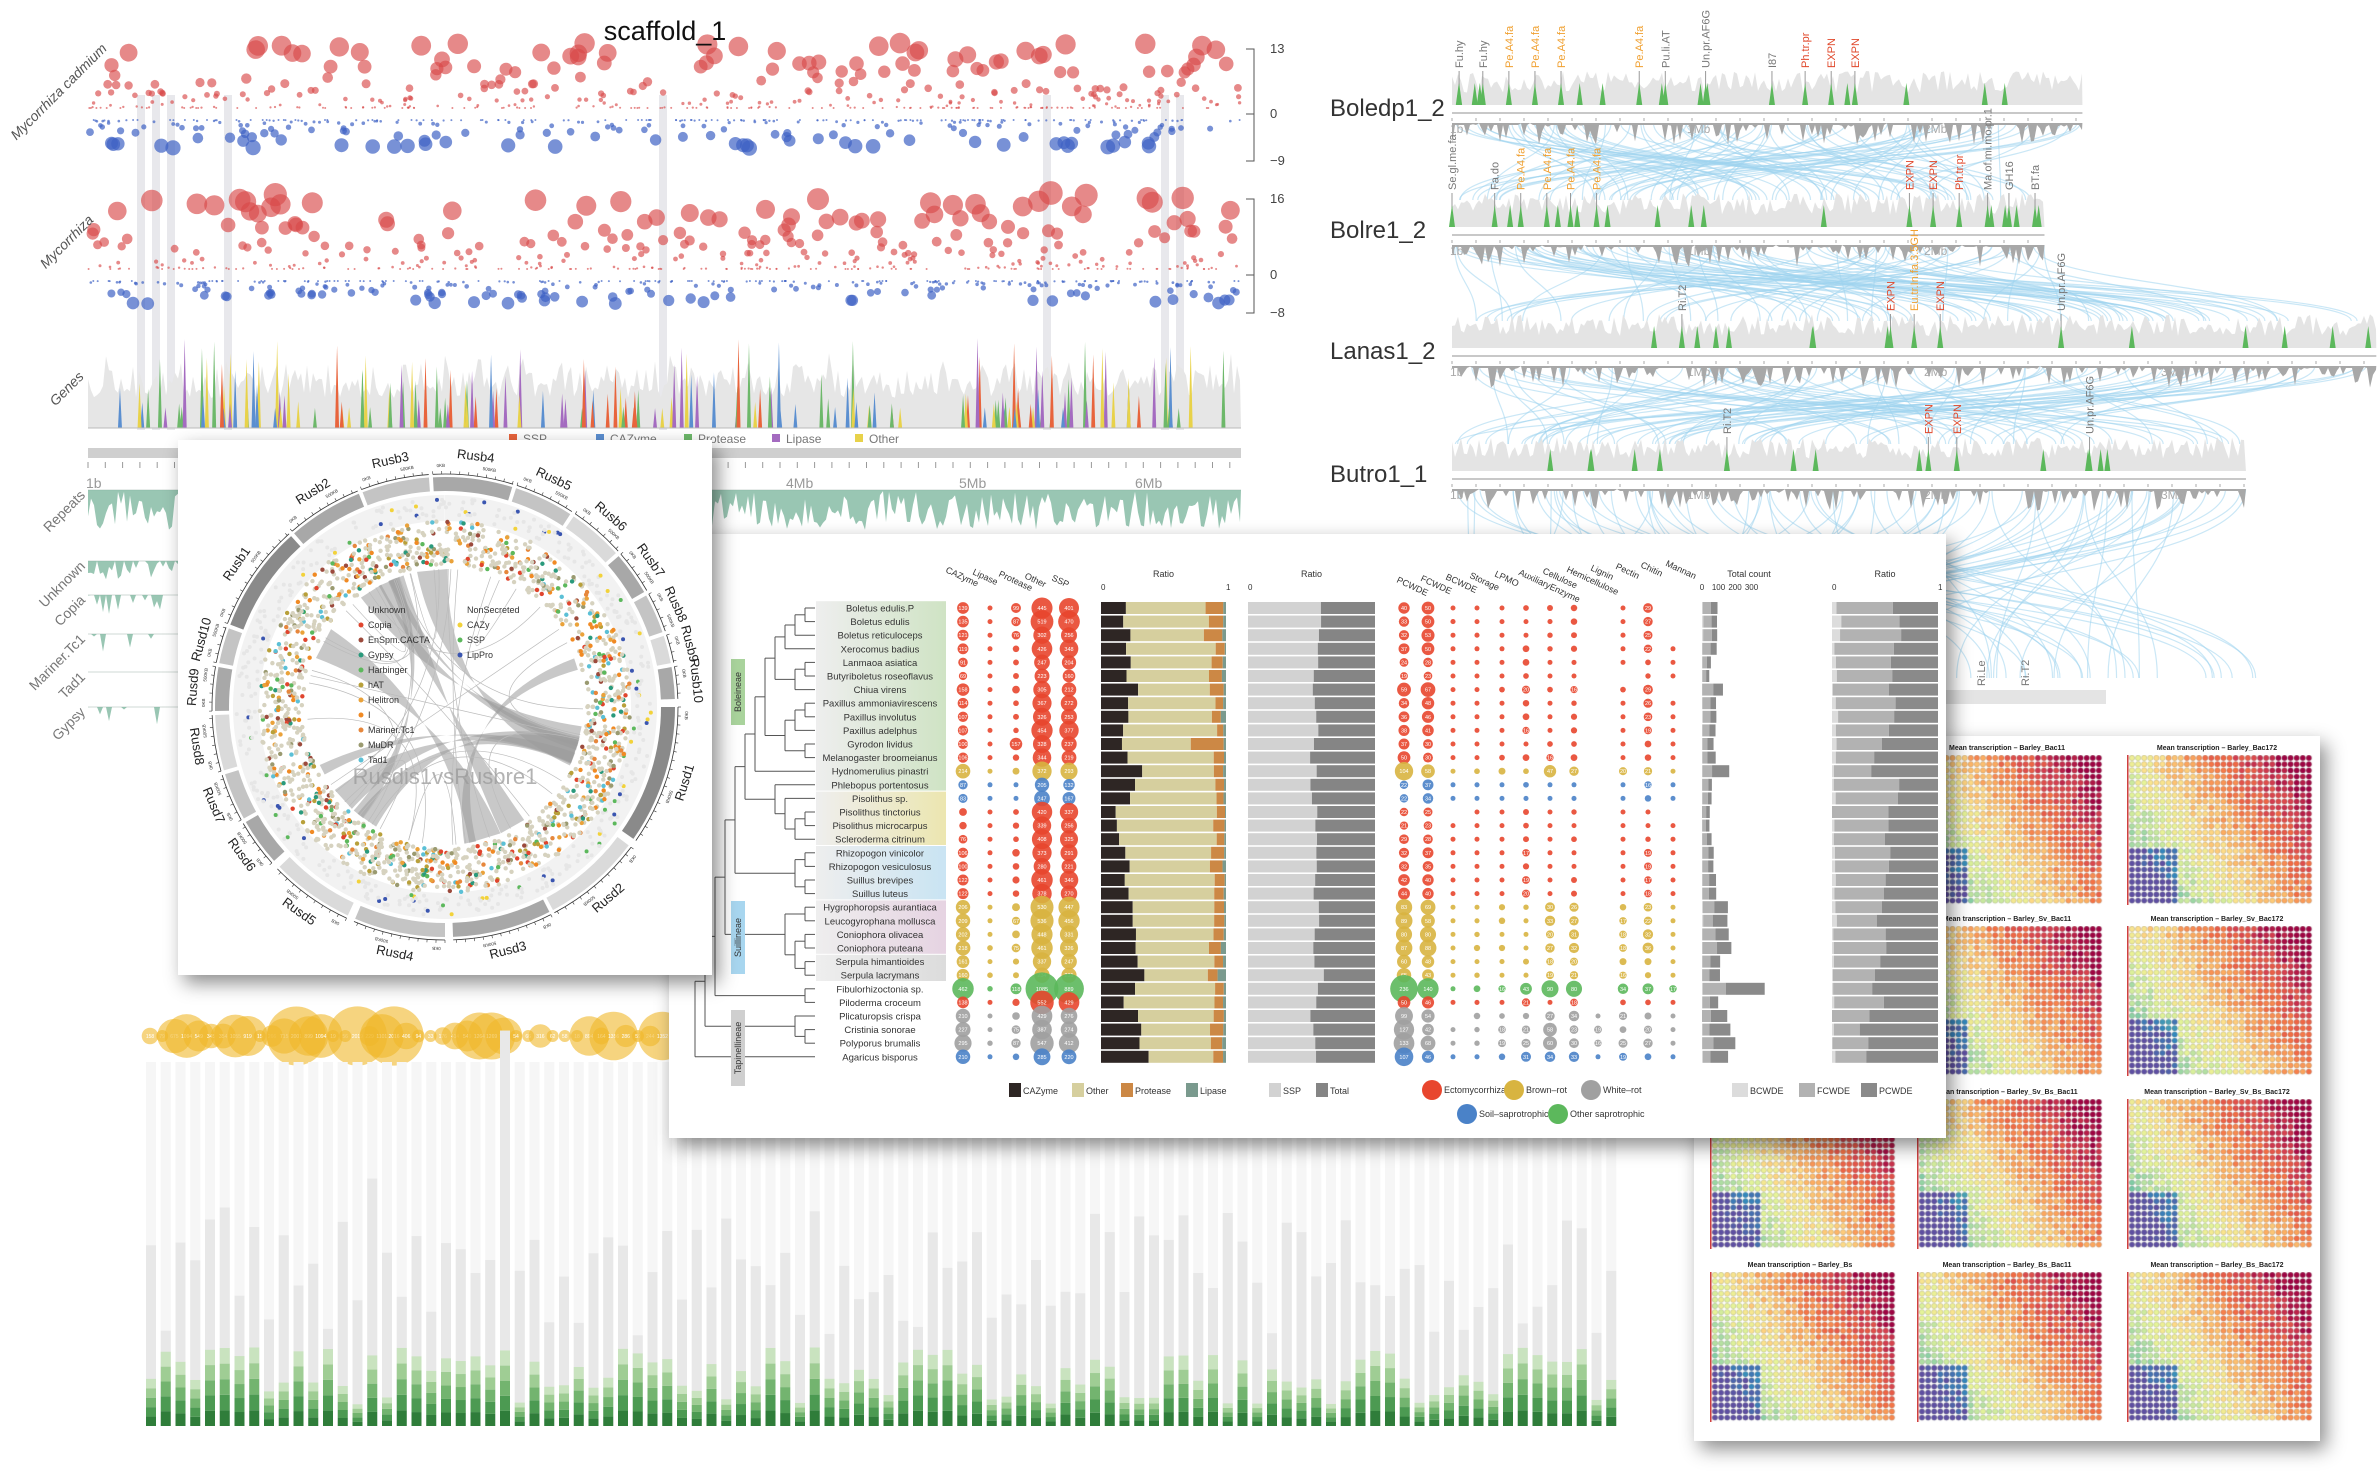 This screenshot has width=2378, height=1478. I want to click on legend-label: Protease, so click(1153, 1091).